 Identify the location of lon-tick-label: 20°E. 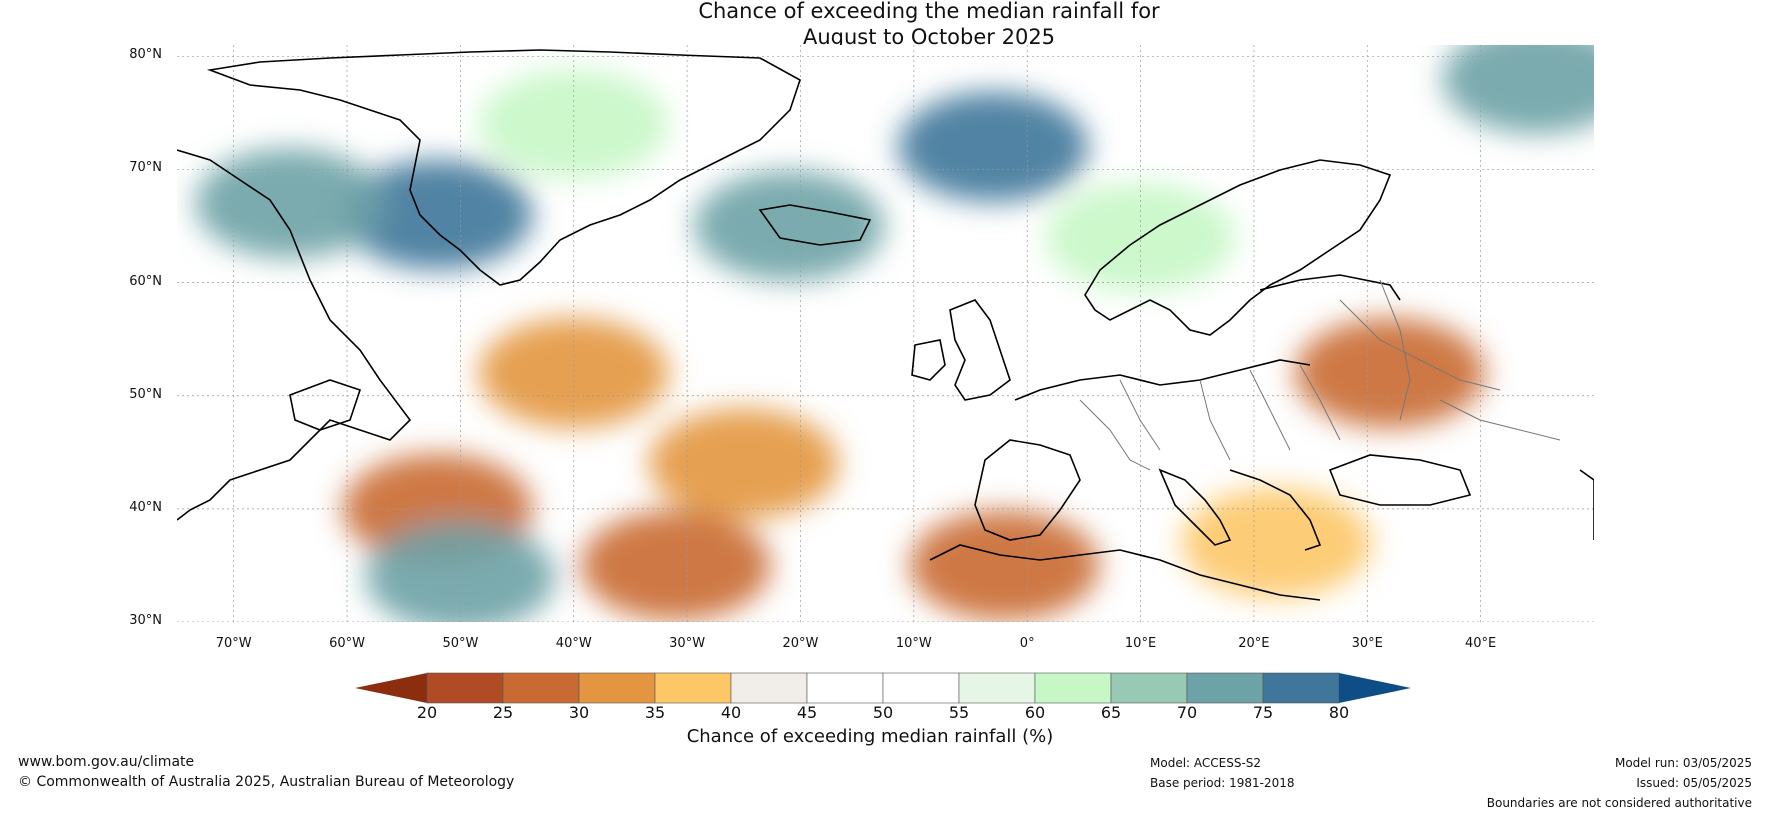
(1254, 643).